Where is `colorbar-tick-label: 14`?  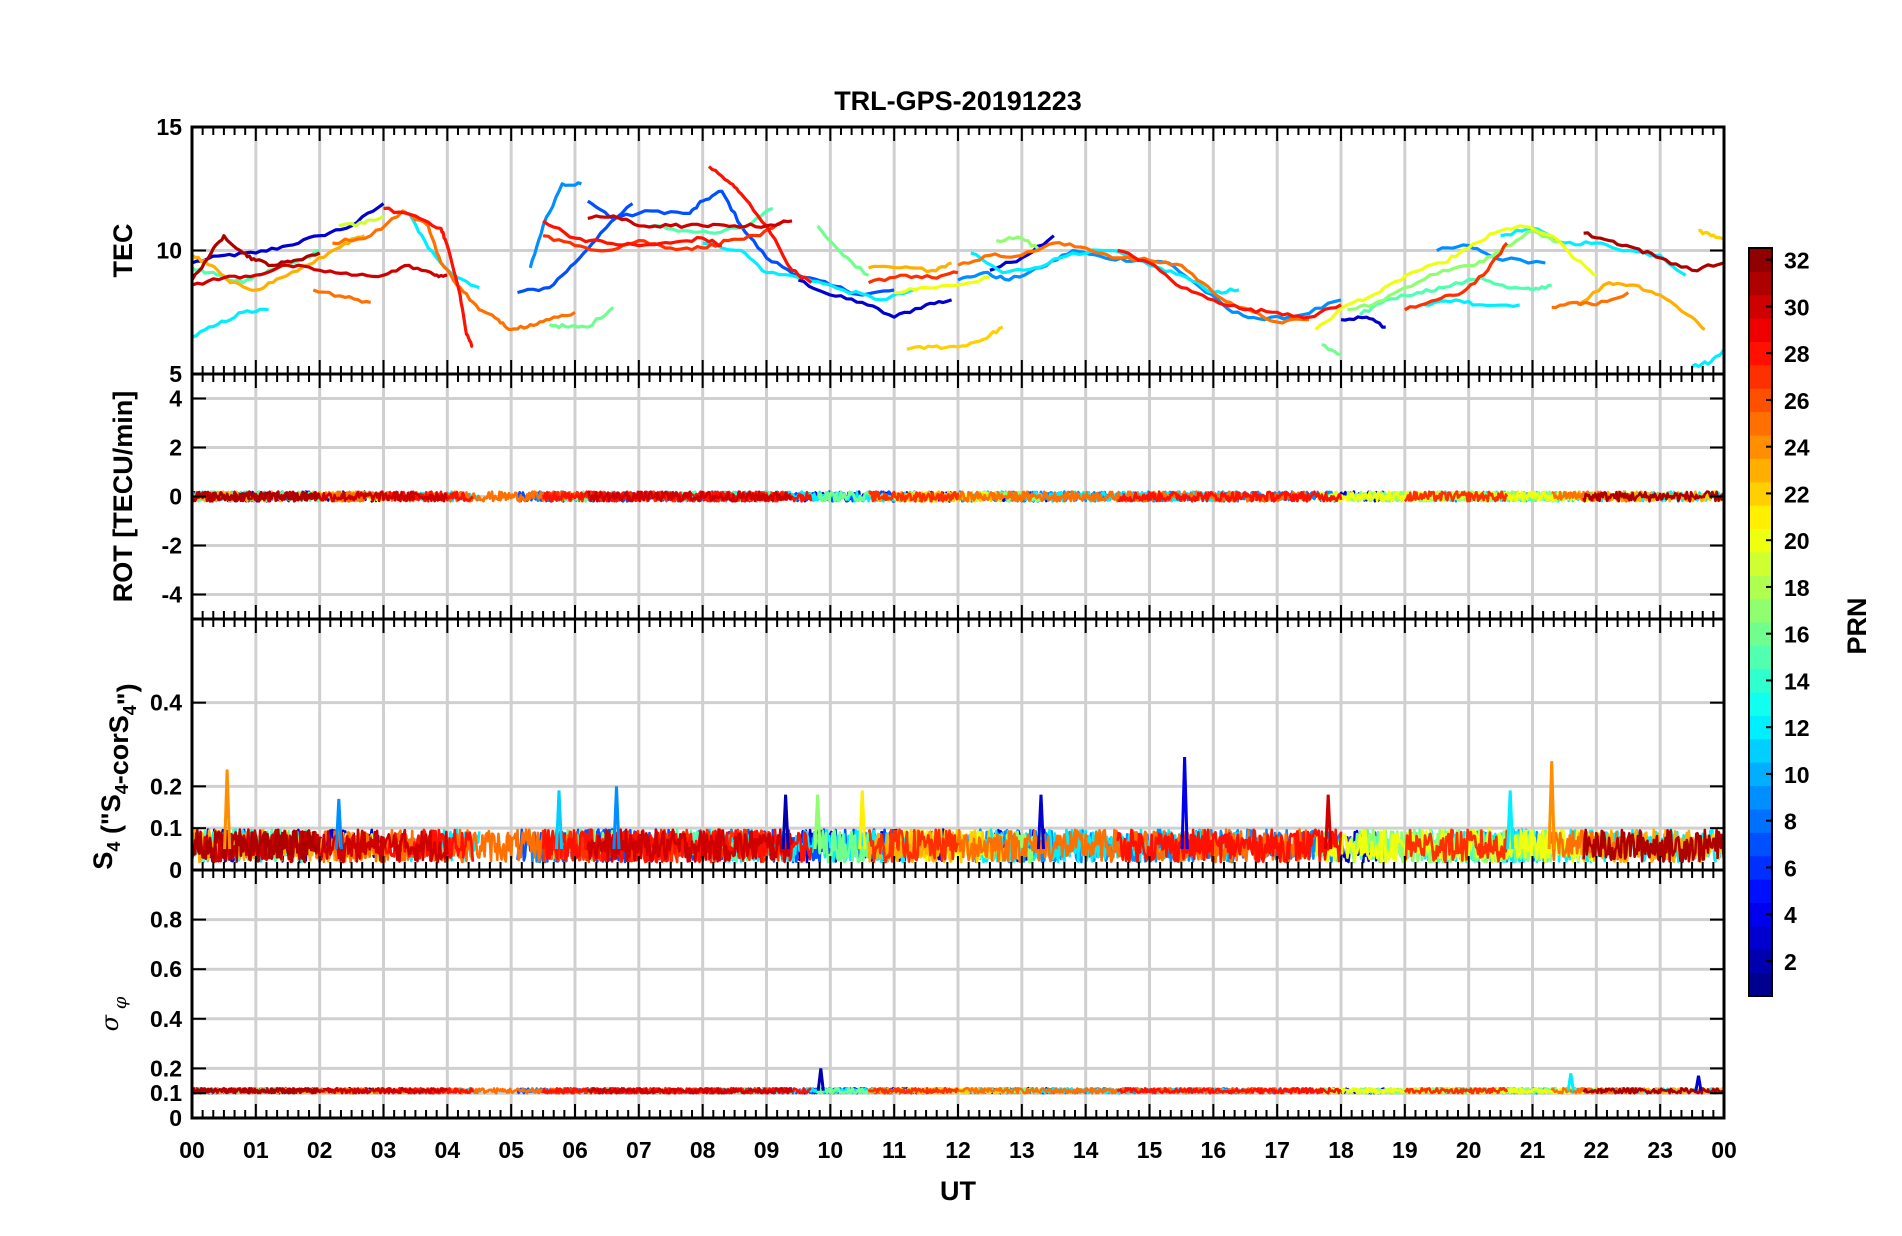
colorbar-tick-label: 14 is located at coordinates (1797, 681).